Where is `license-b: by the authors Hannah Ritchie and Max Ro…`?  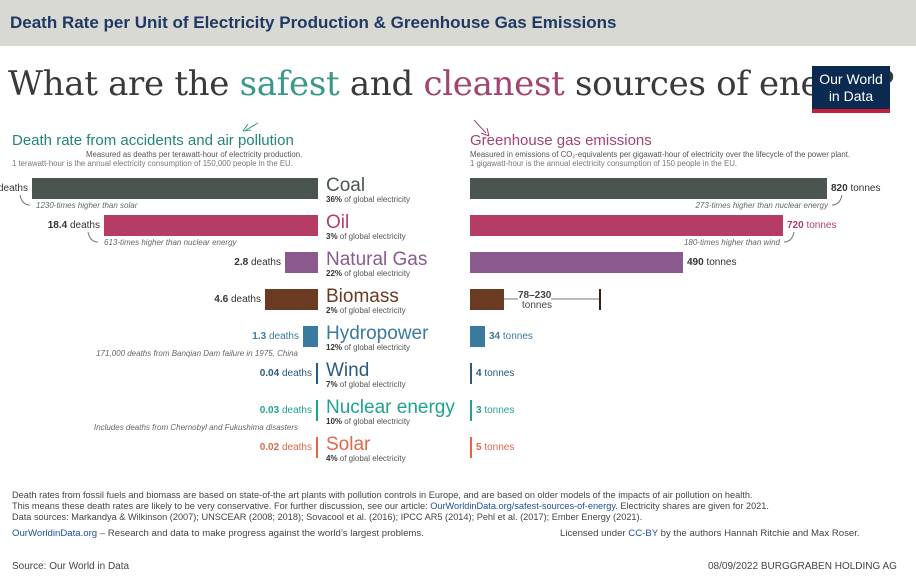
license-b: by the authors Hannah Ritchie and Max Ro… is located at coordinates (758, 533).